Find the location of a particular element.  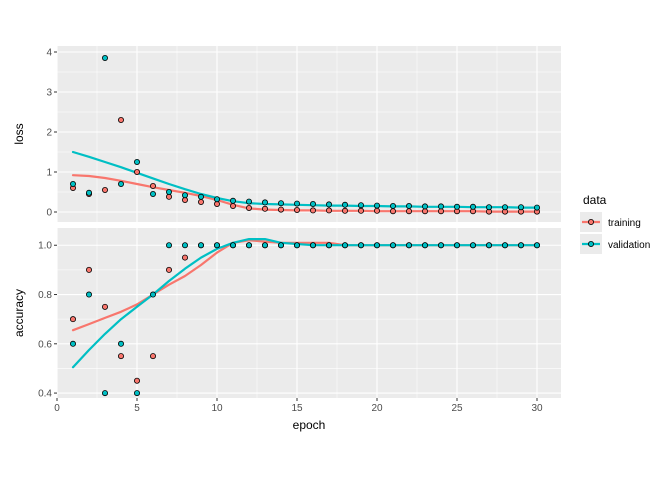

x-tick-label: 25 is located at coordinates (457, 408).